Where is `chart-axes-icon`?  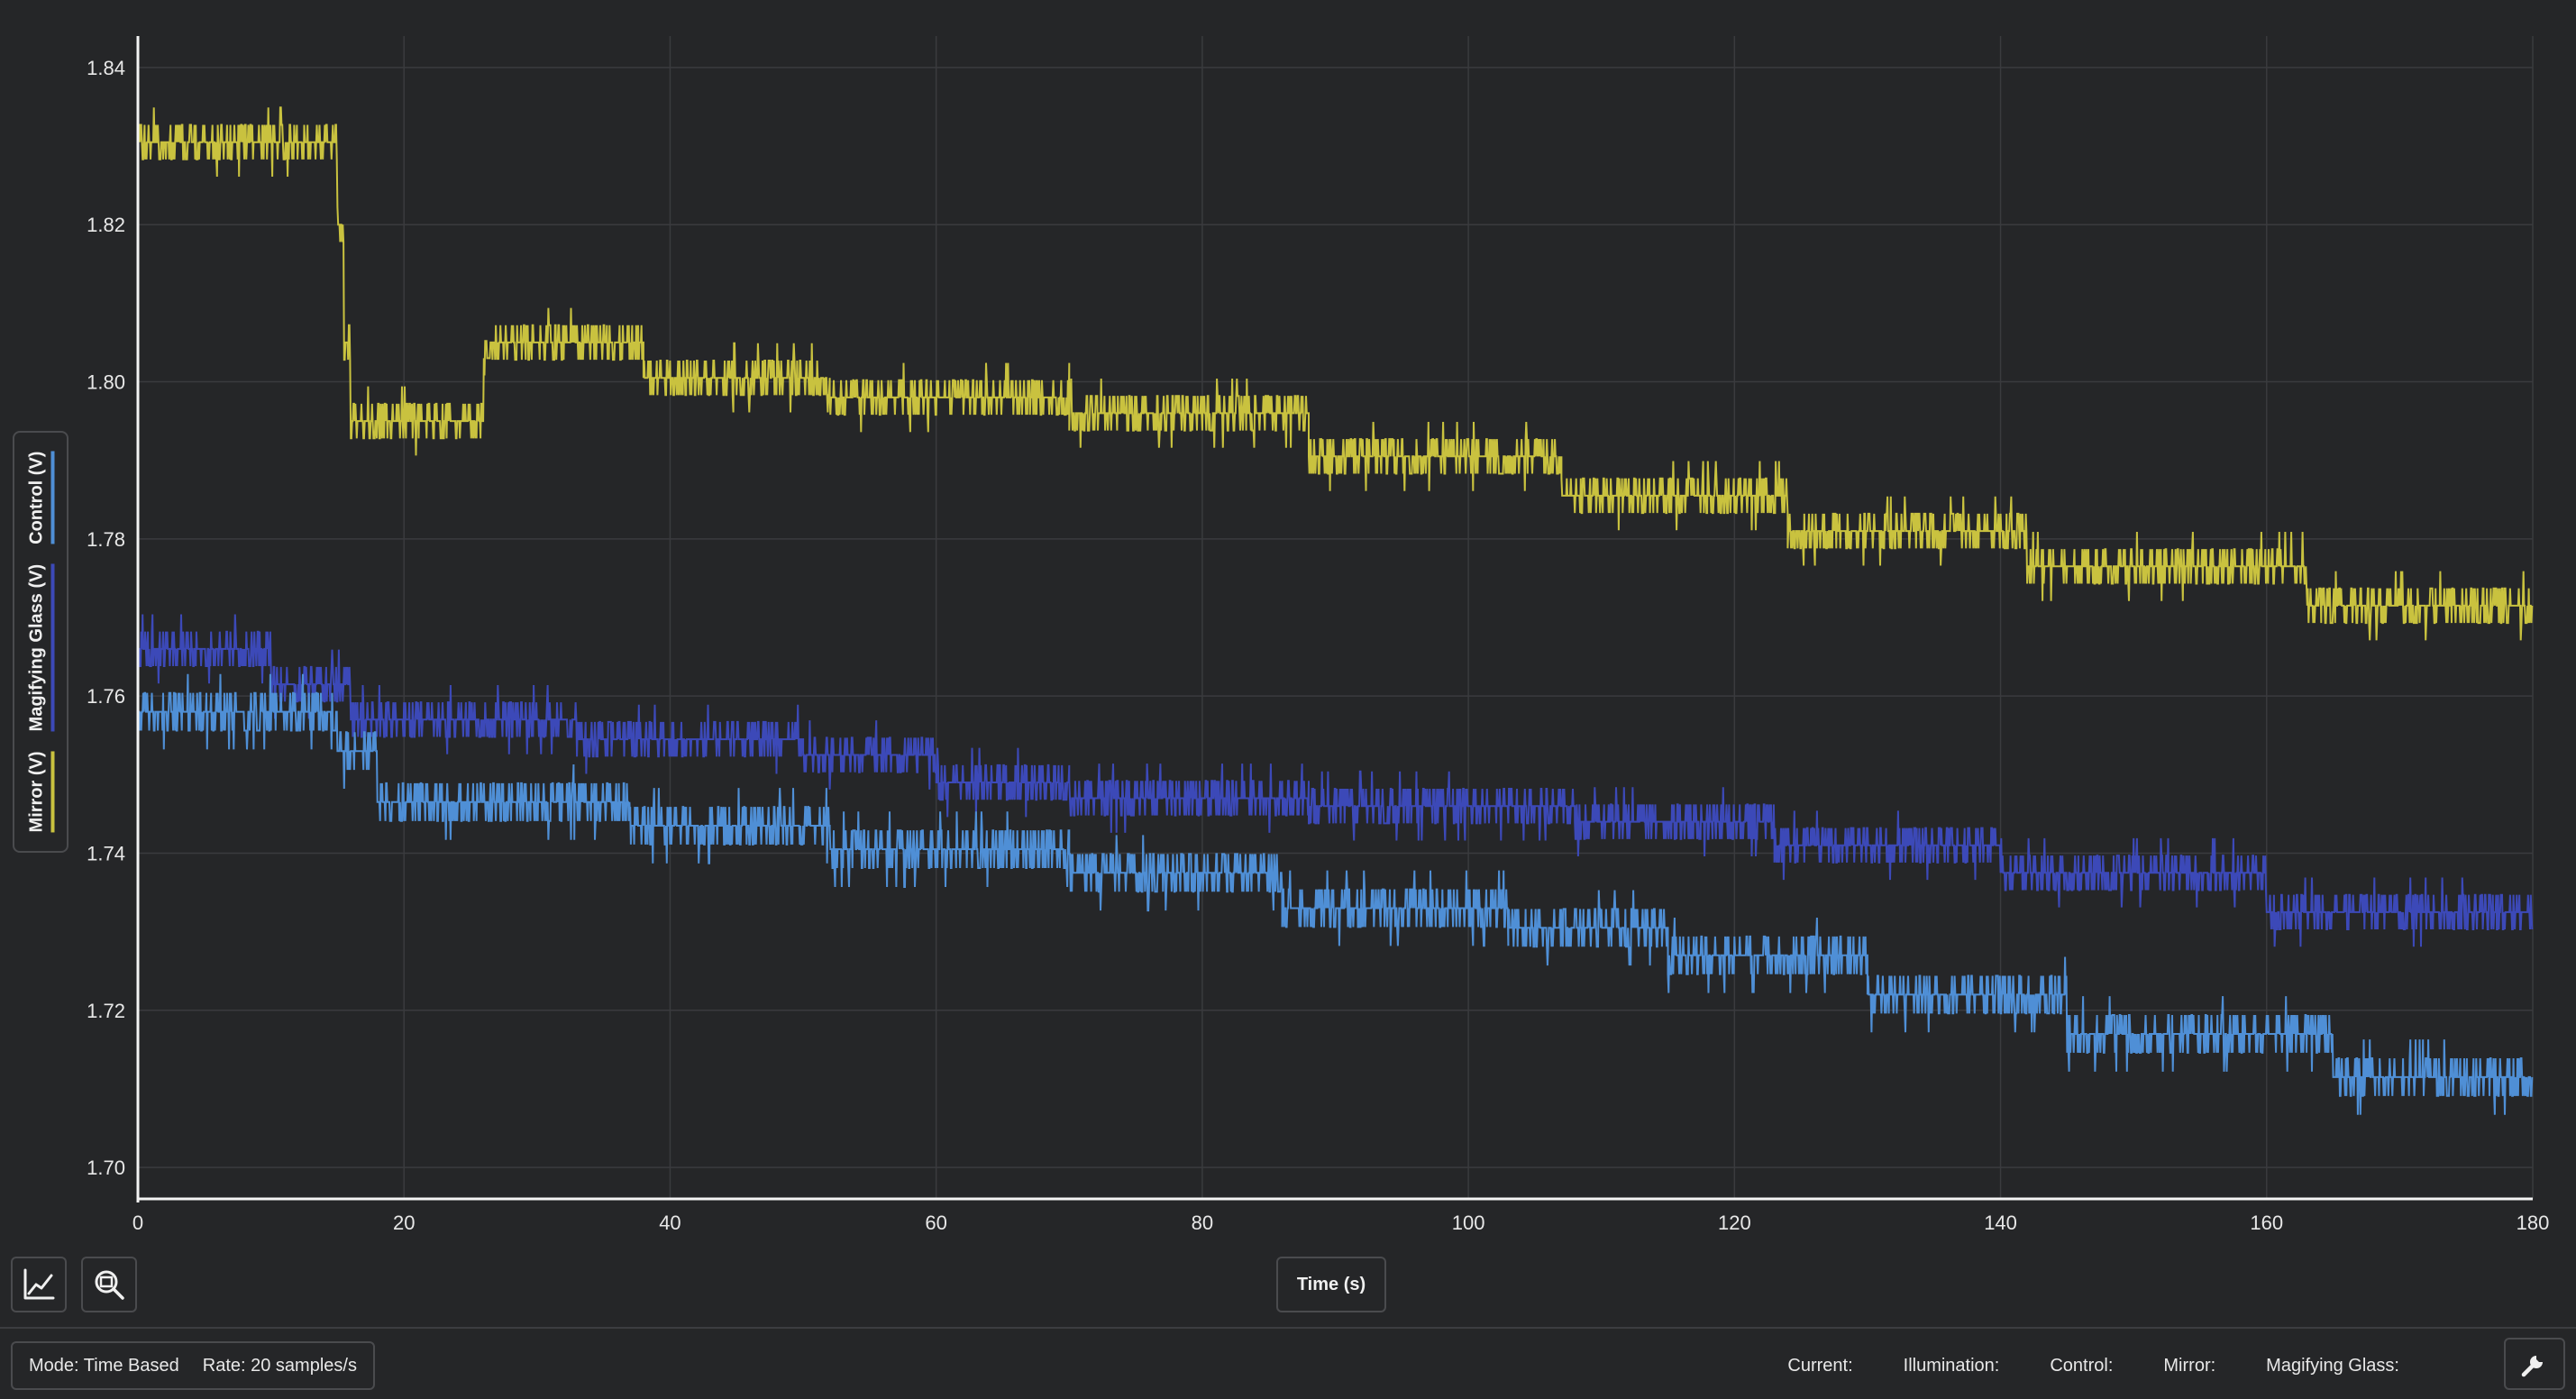
chart-axes-icon is located at coordinates (39, 1284).